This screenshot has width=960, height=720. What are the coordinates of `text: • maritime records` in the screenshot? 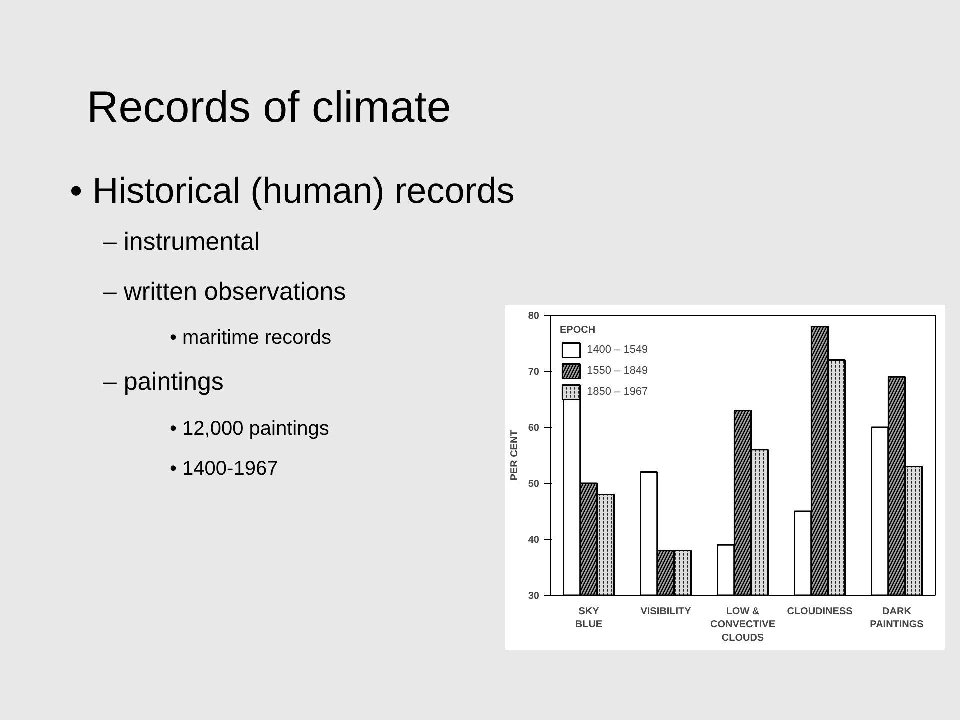 It's located at (251, 339).